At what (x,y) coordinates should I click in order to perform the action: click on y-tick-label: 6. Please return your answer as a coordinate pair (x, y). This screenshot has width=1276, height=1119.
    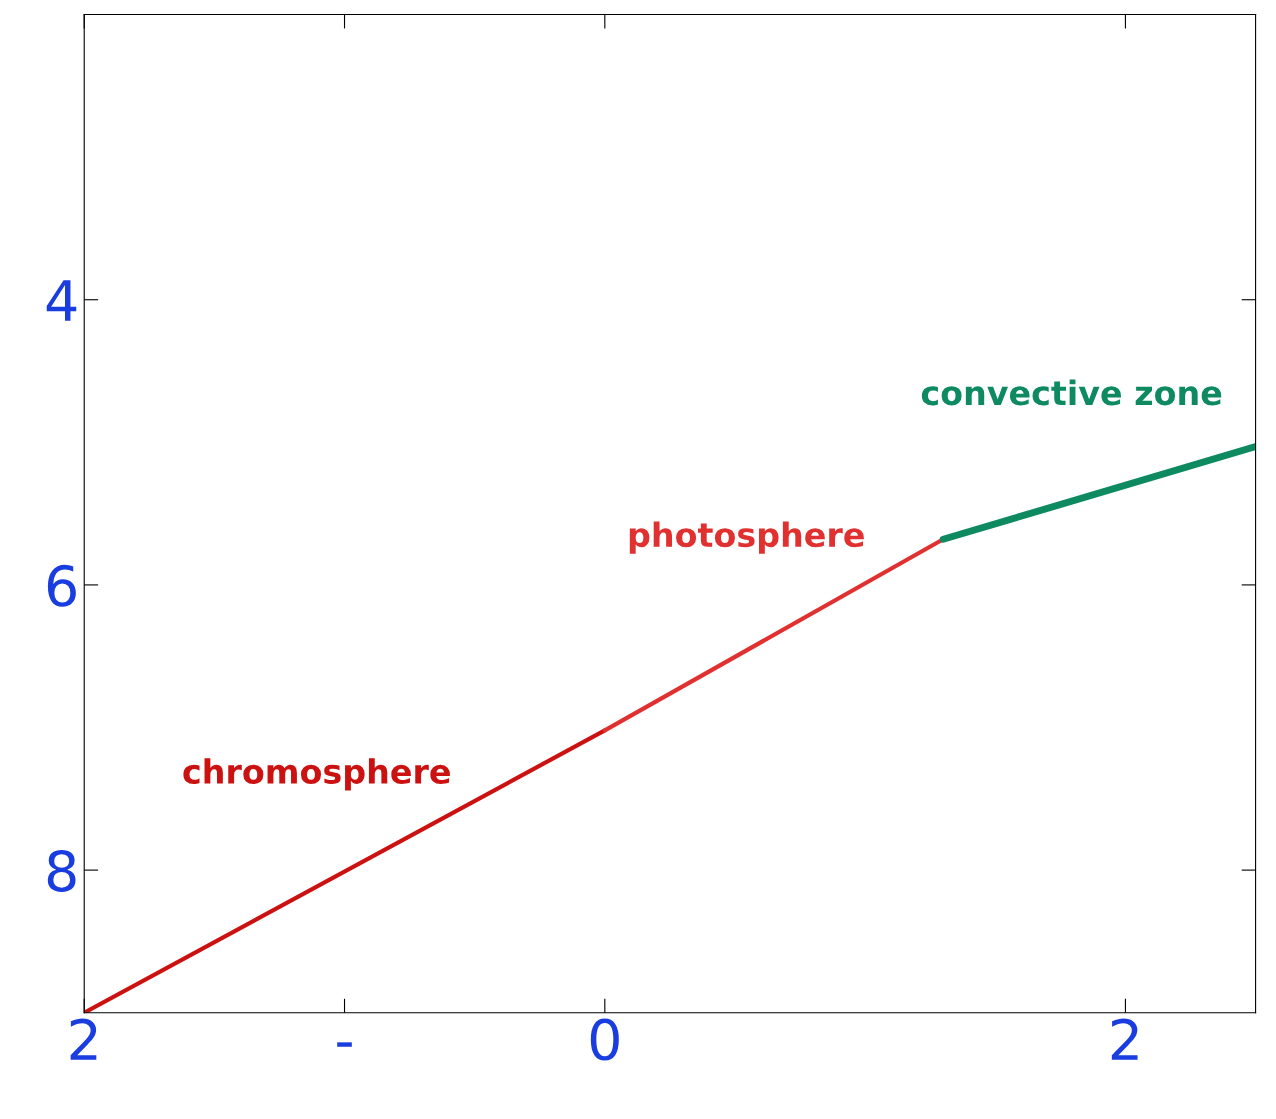
    Looking at the image, I should click on (61, 585).